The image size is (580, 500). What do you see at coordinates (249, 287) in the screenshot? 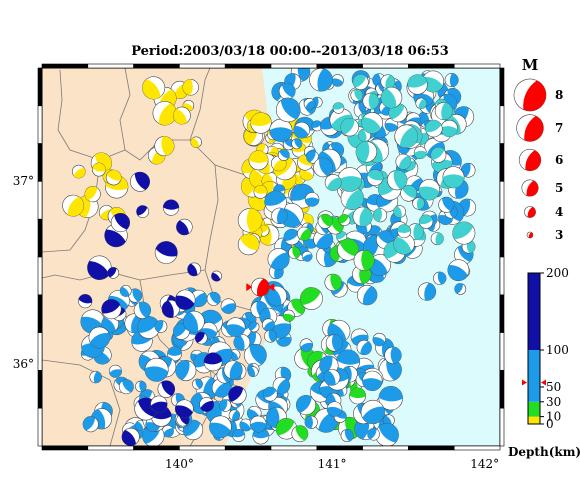
I see `mainshock-pointer-left` at bounding box center [249, 287].